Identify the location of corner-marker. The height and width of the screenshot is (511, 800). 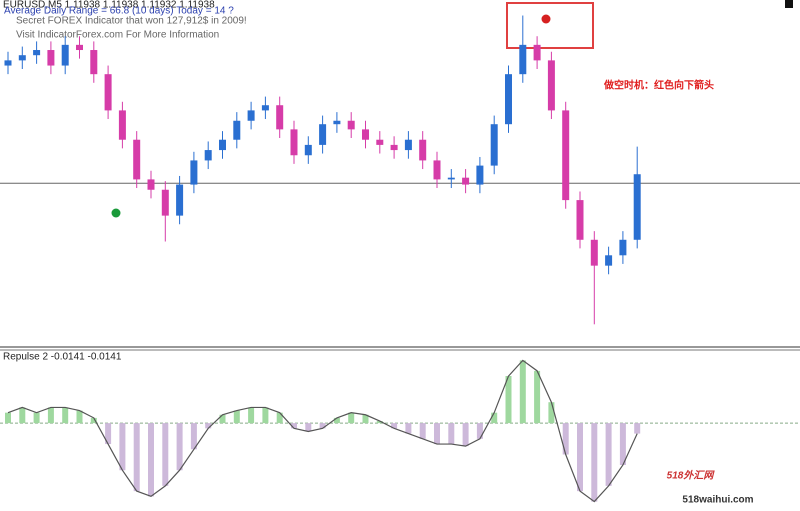
(789, 4).